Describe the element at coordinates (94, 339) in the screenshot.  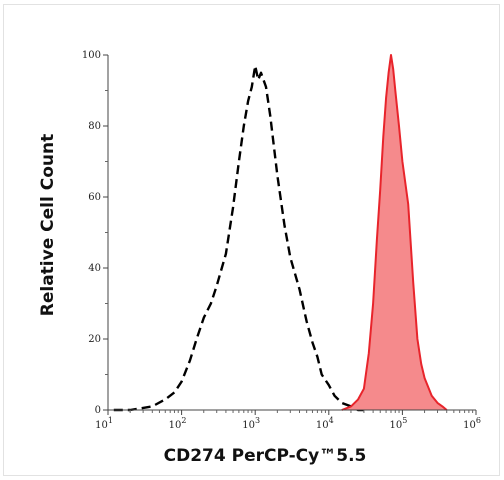
I see `y-tick-label: 20` at that location.